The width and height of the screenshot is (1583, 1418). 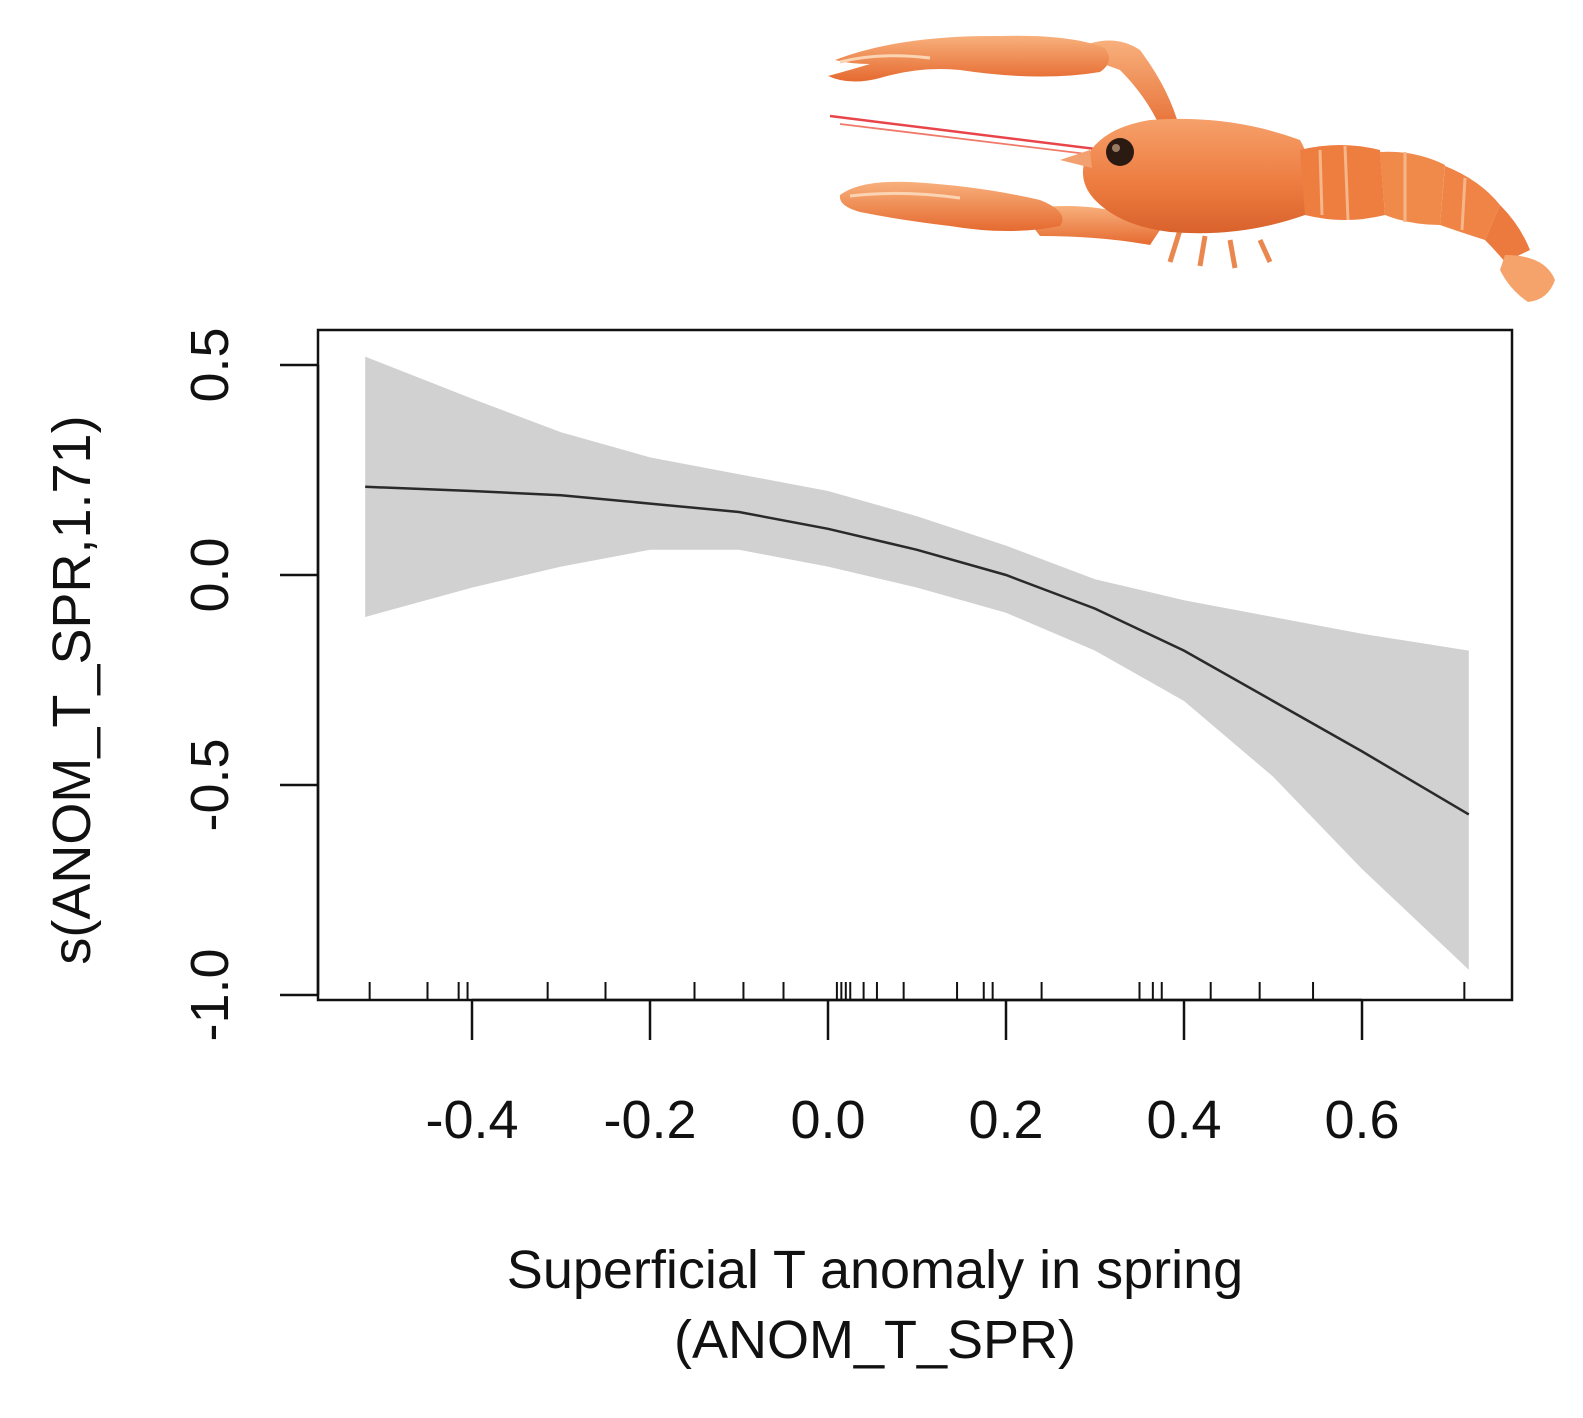 What do you see at coordinates (827, 1120) in the screenshot?
I see `x-tick-label: 0.0` at bounding box center [827, 1120].